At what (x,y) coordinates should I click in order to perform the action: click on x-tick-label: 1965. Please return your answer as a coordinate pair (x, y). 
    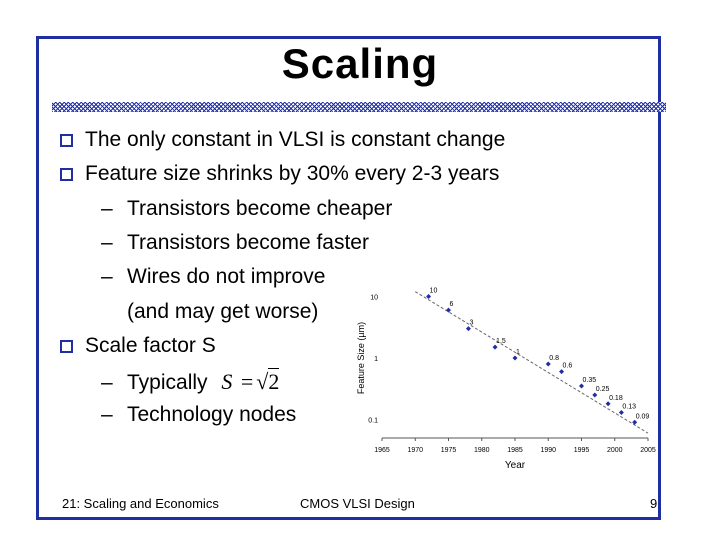
    Looking at the image, I should click on (382, 450).